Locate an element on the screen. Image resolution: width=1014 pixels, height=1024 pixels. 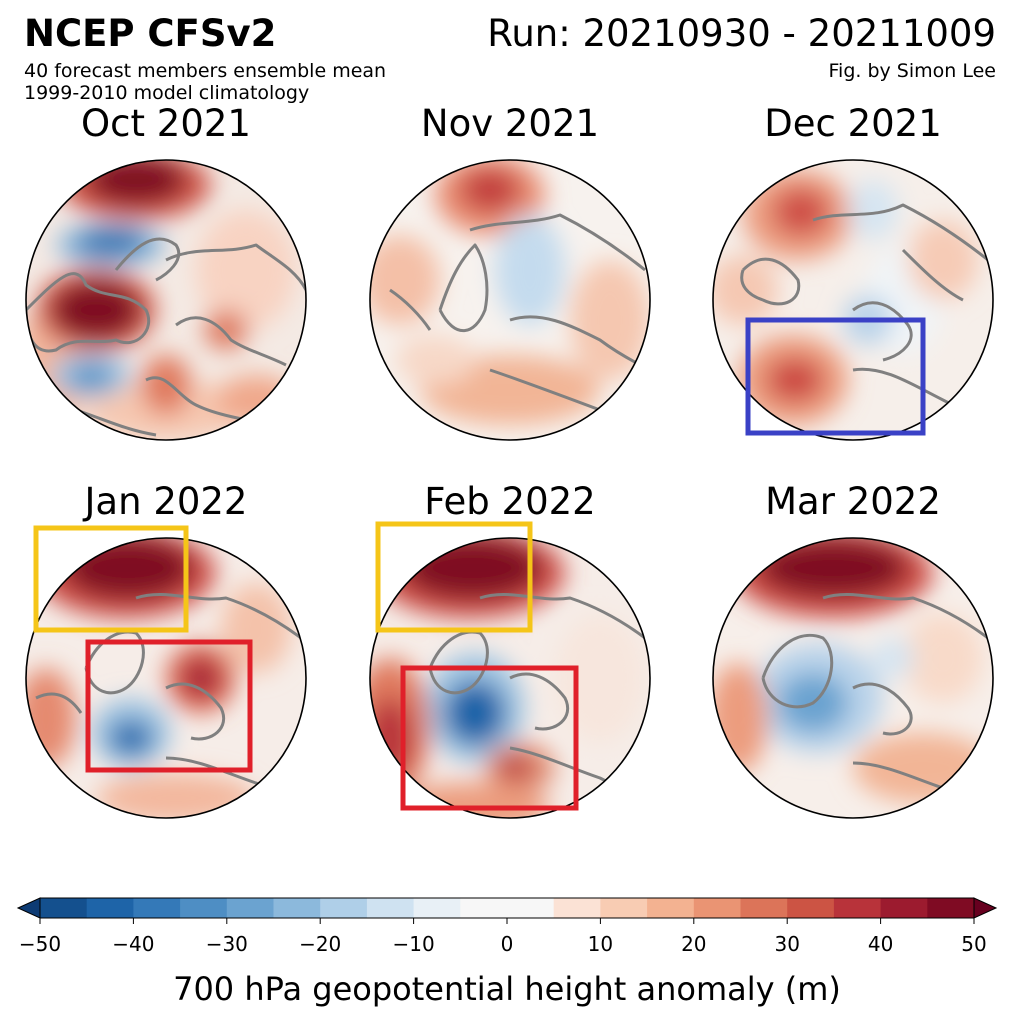
panel-title: Mar 2022 is located at coordinates (853, 501).